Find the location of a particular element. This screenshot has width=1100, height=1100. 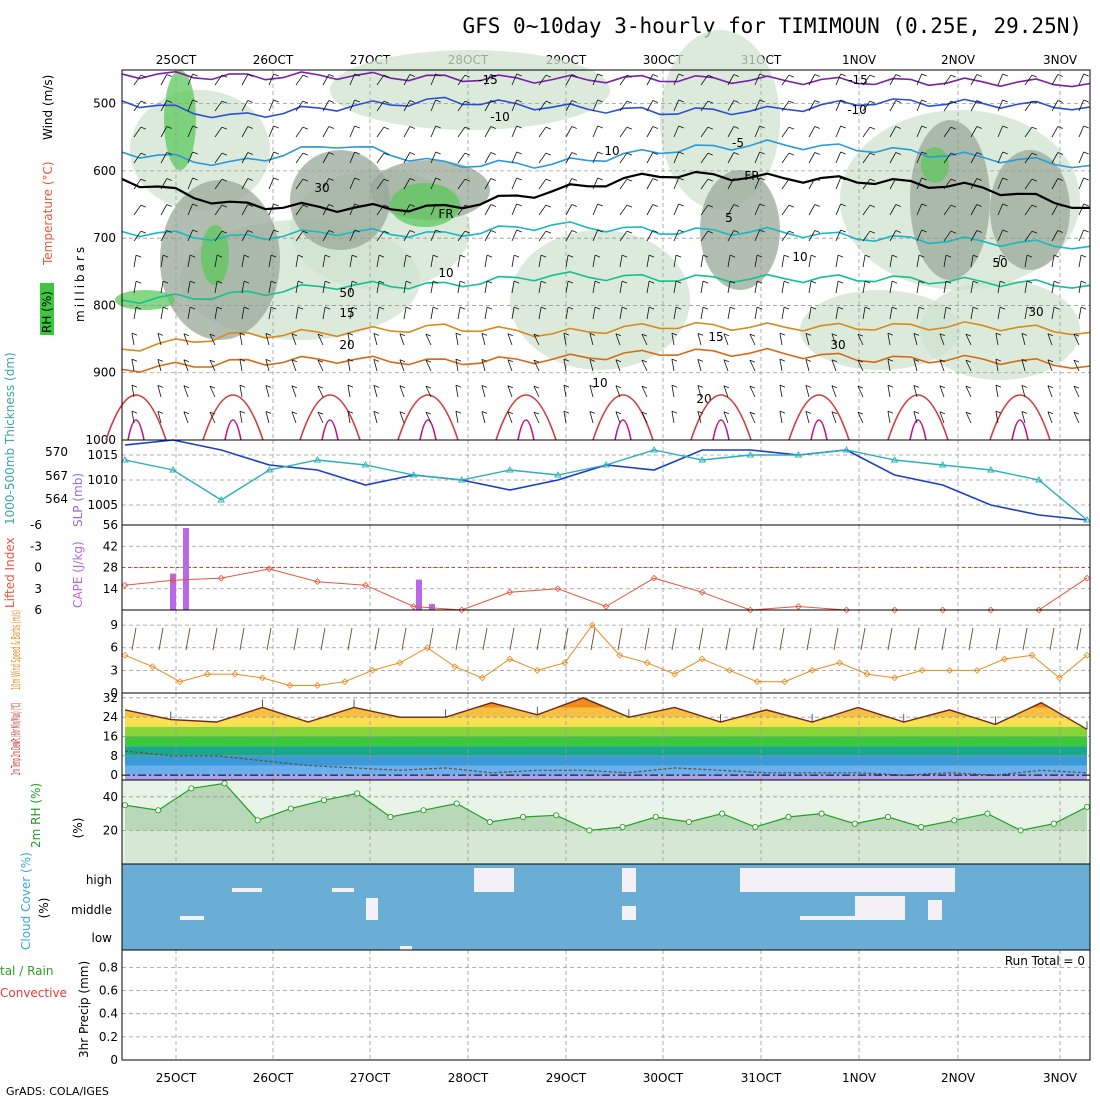

rh-low-band is located at coordinates (606, 847).